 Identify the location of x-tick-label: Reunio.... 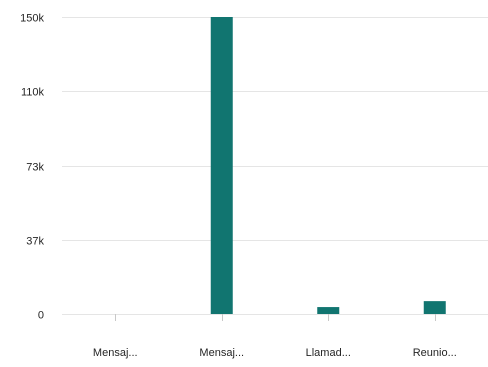
(435, 353).